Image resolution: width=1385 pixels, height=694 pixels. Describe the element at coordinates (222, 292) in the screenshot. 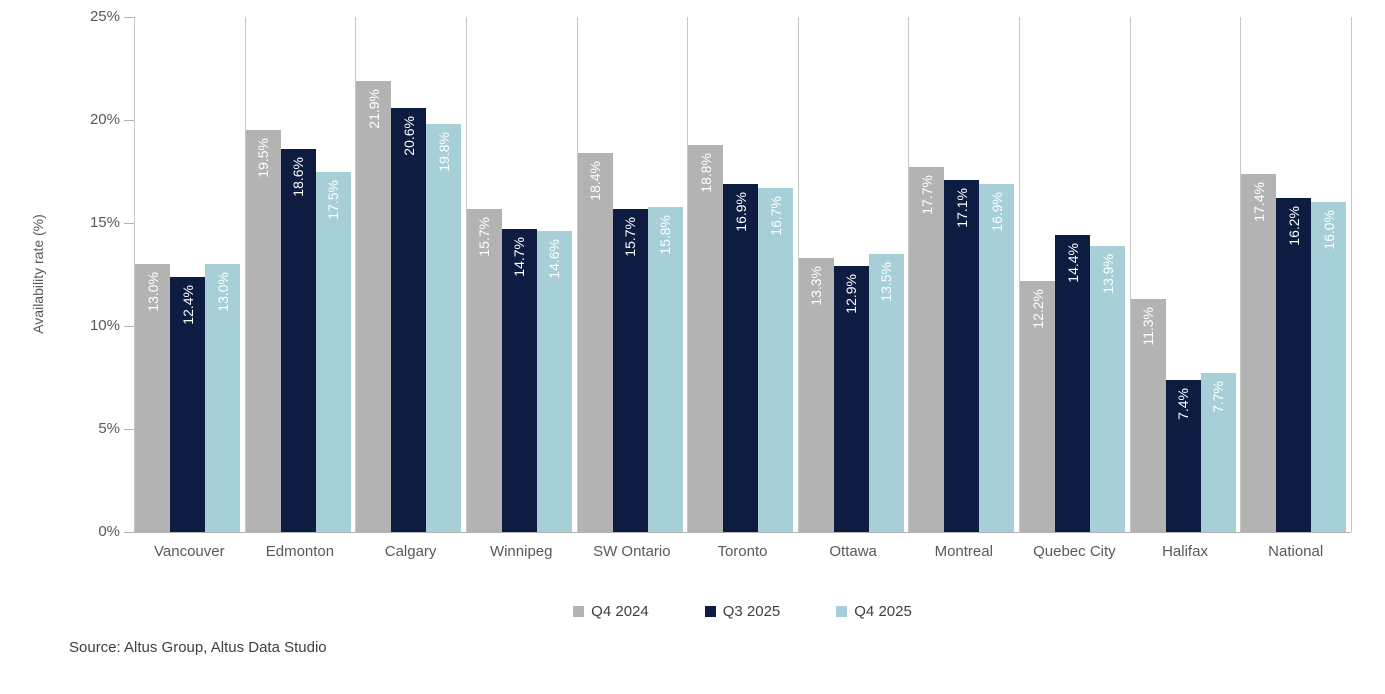

I see `bar-value-label: 13.0%` at that location.